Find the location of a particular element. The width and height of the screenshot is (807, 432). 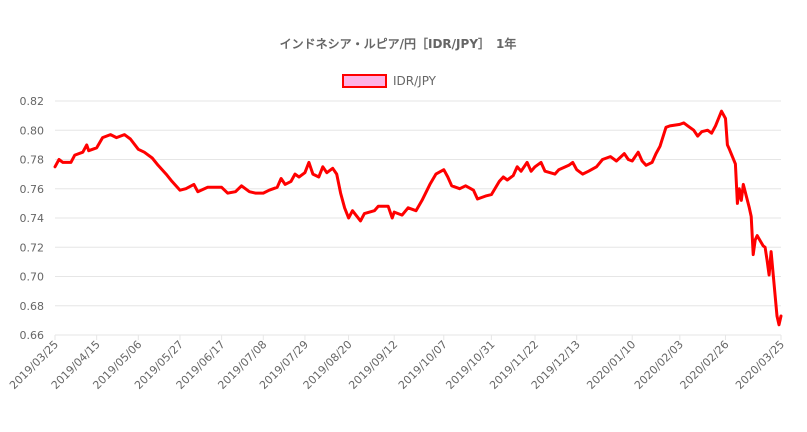

legend: IDR/JPY is located at coordinates (389, 81).